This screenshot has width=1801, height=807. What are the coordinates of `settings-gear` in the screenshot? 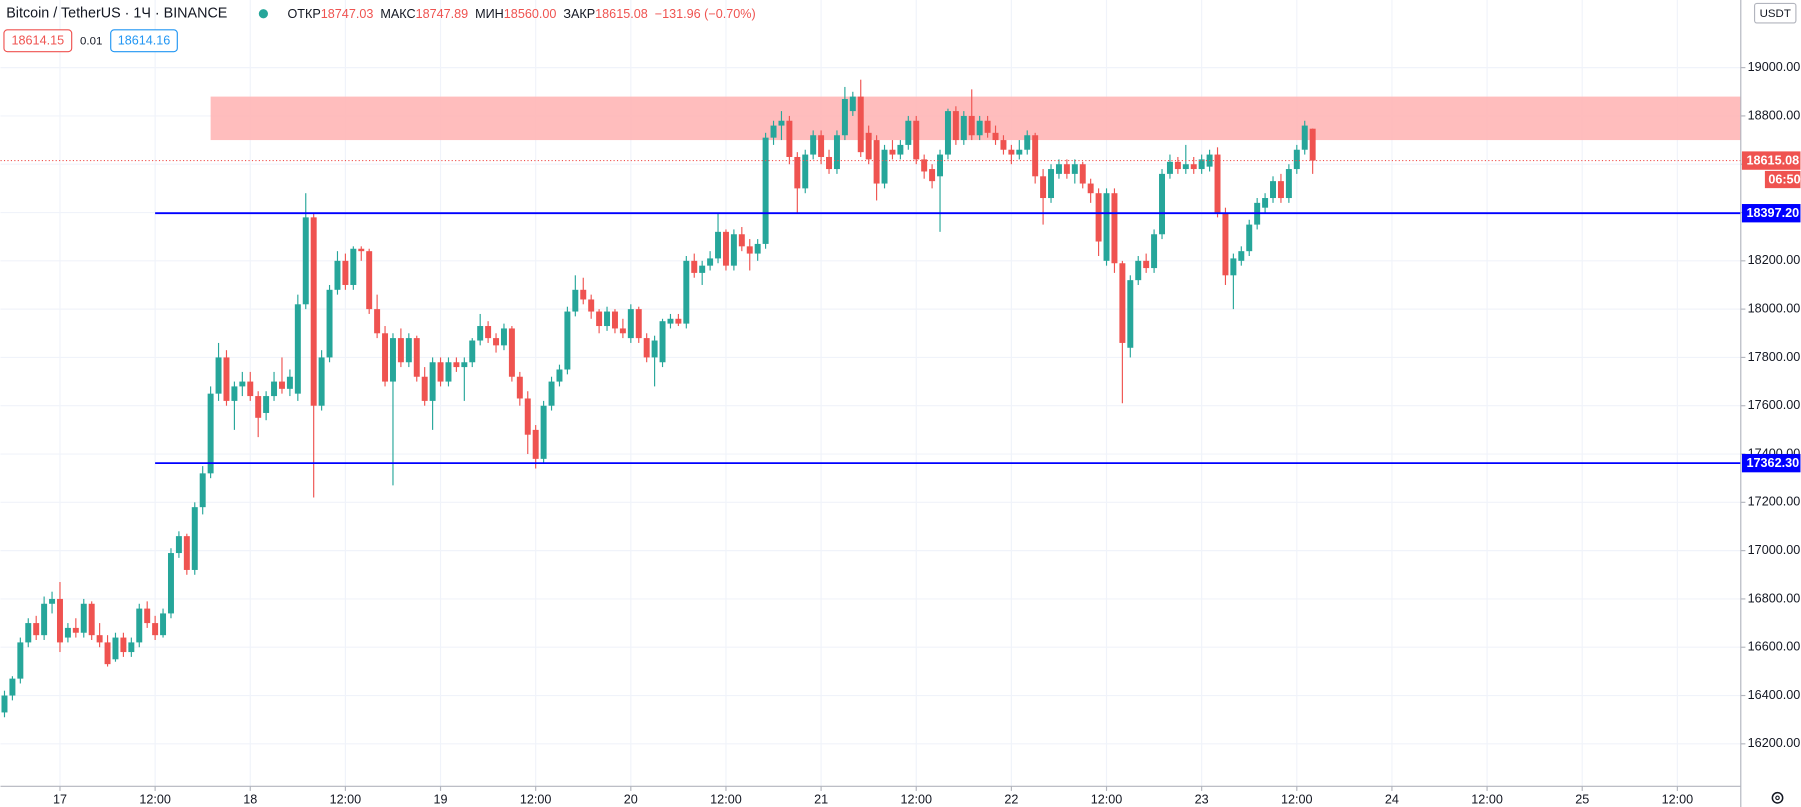 It's located at (1777, 797).